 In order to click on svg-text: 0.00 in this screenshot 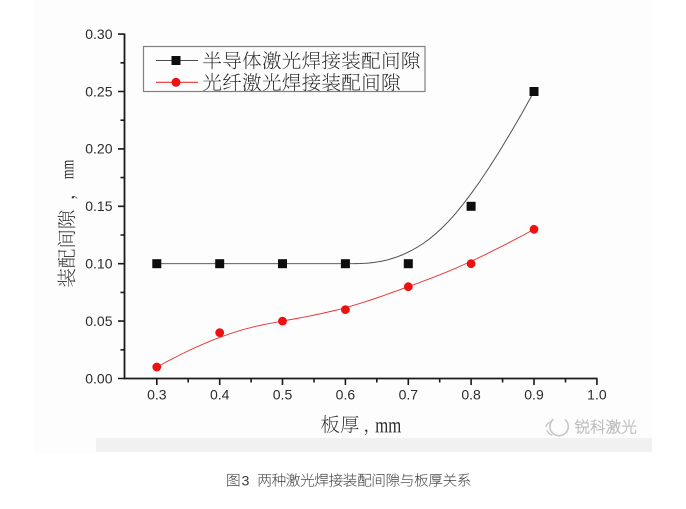, I will do `click(98, 378)`.